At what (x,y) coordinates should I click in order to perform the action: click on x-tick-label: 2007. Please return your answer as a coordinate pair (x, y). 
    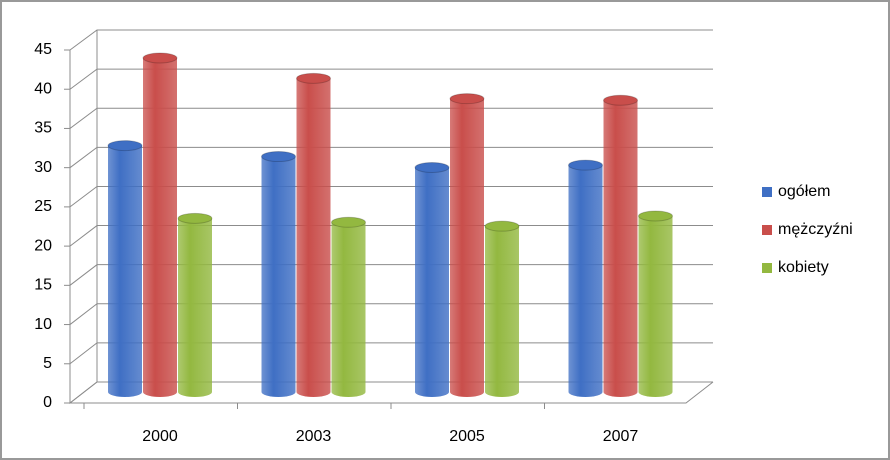
    Looking at the image, I should click on (621, 436).